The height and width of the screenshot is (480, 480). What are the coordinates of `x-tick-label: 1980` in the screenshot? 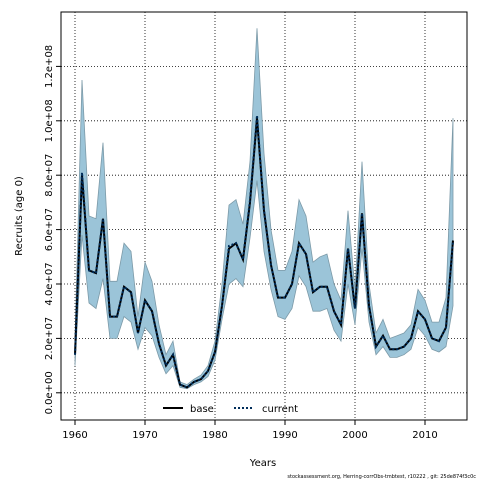 It's located at (214, 435).